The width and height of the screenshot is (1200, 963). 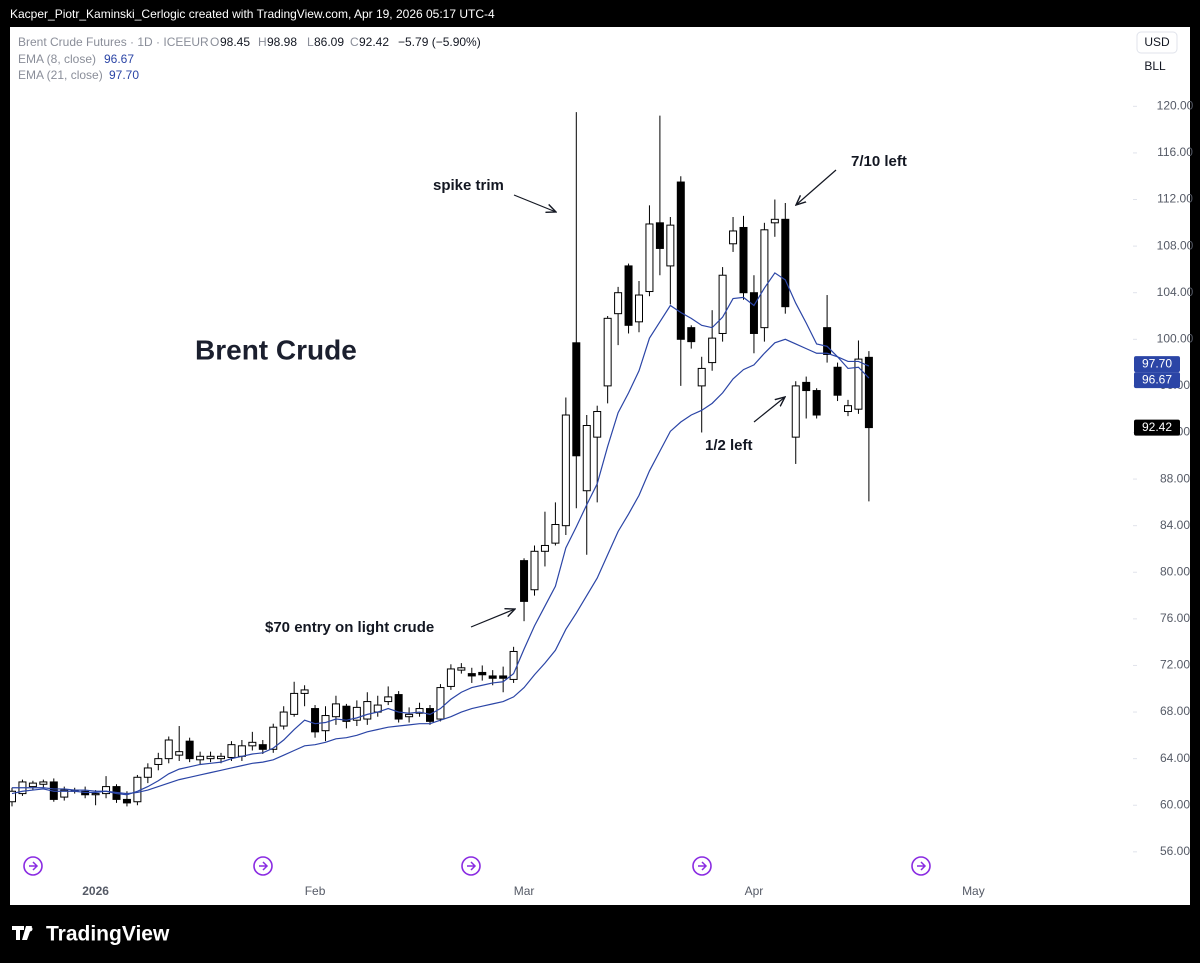 I want to click on currency-box, so click(x=1157, y=42).